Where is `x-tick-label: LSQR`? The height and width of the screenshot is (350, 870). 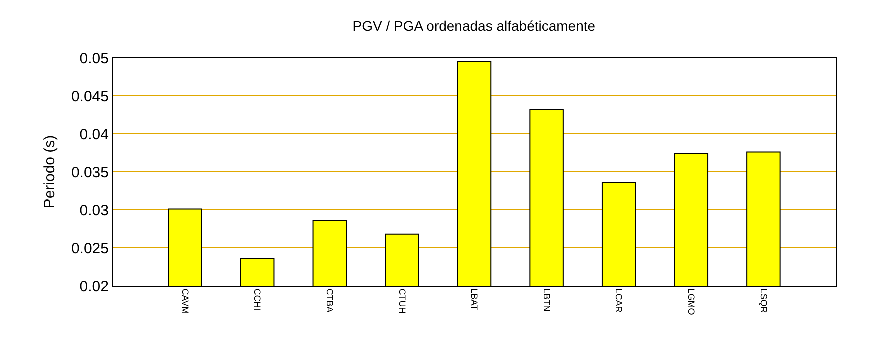 x-tick-label: LSQR is located at coordinates (763, 301).